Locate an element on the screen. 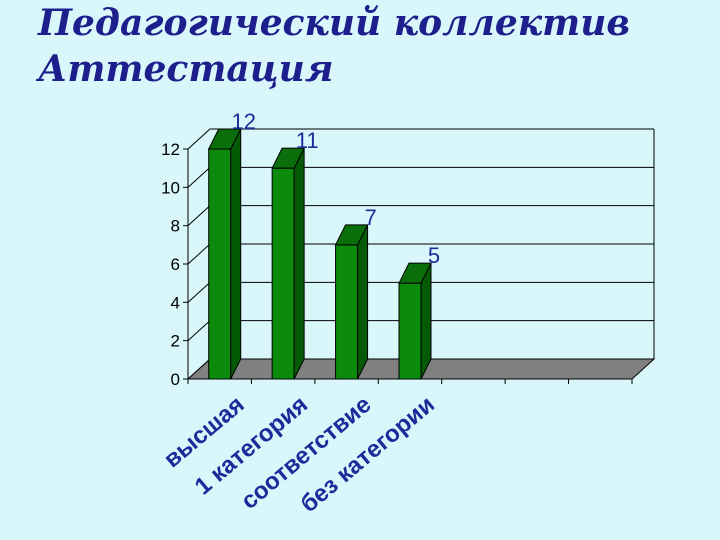  bar-vysshaya is located at coordinates (224, 254).